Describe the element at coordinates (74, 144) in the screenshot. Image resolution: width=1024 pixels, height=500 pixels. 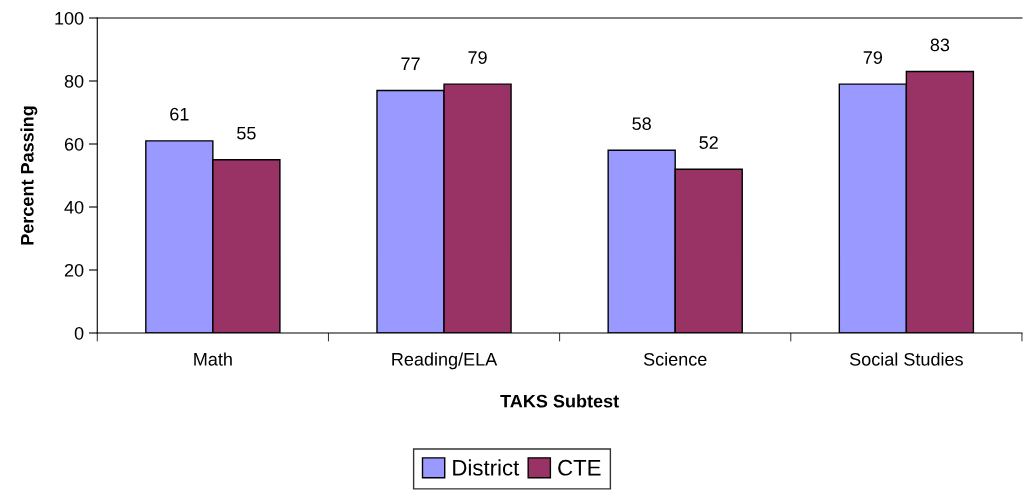
I see `y-tick-label: 60` at that location.